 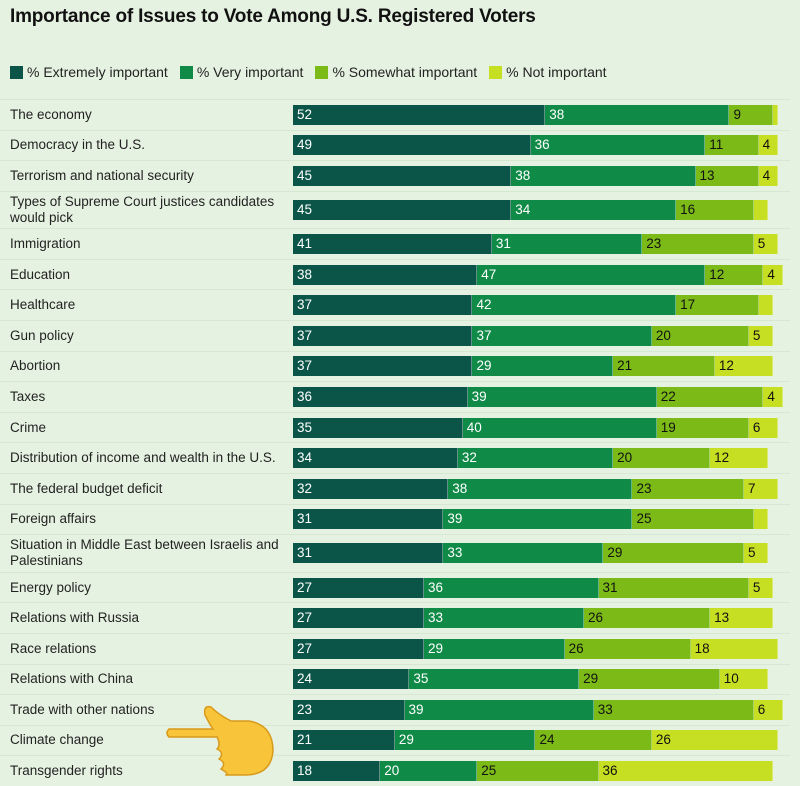 What do you see at coordinates (688, 488) in the screenshot?
I see `bar-segment-somewhat-important: 23` at bounding box center [688, 488].